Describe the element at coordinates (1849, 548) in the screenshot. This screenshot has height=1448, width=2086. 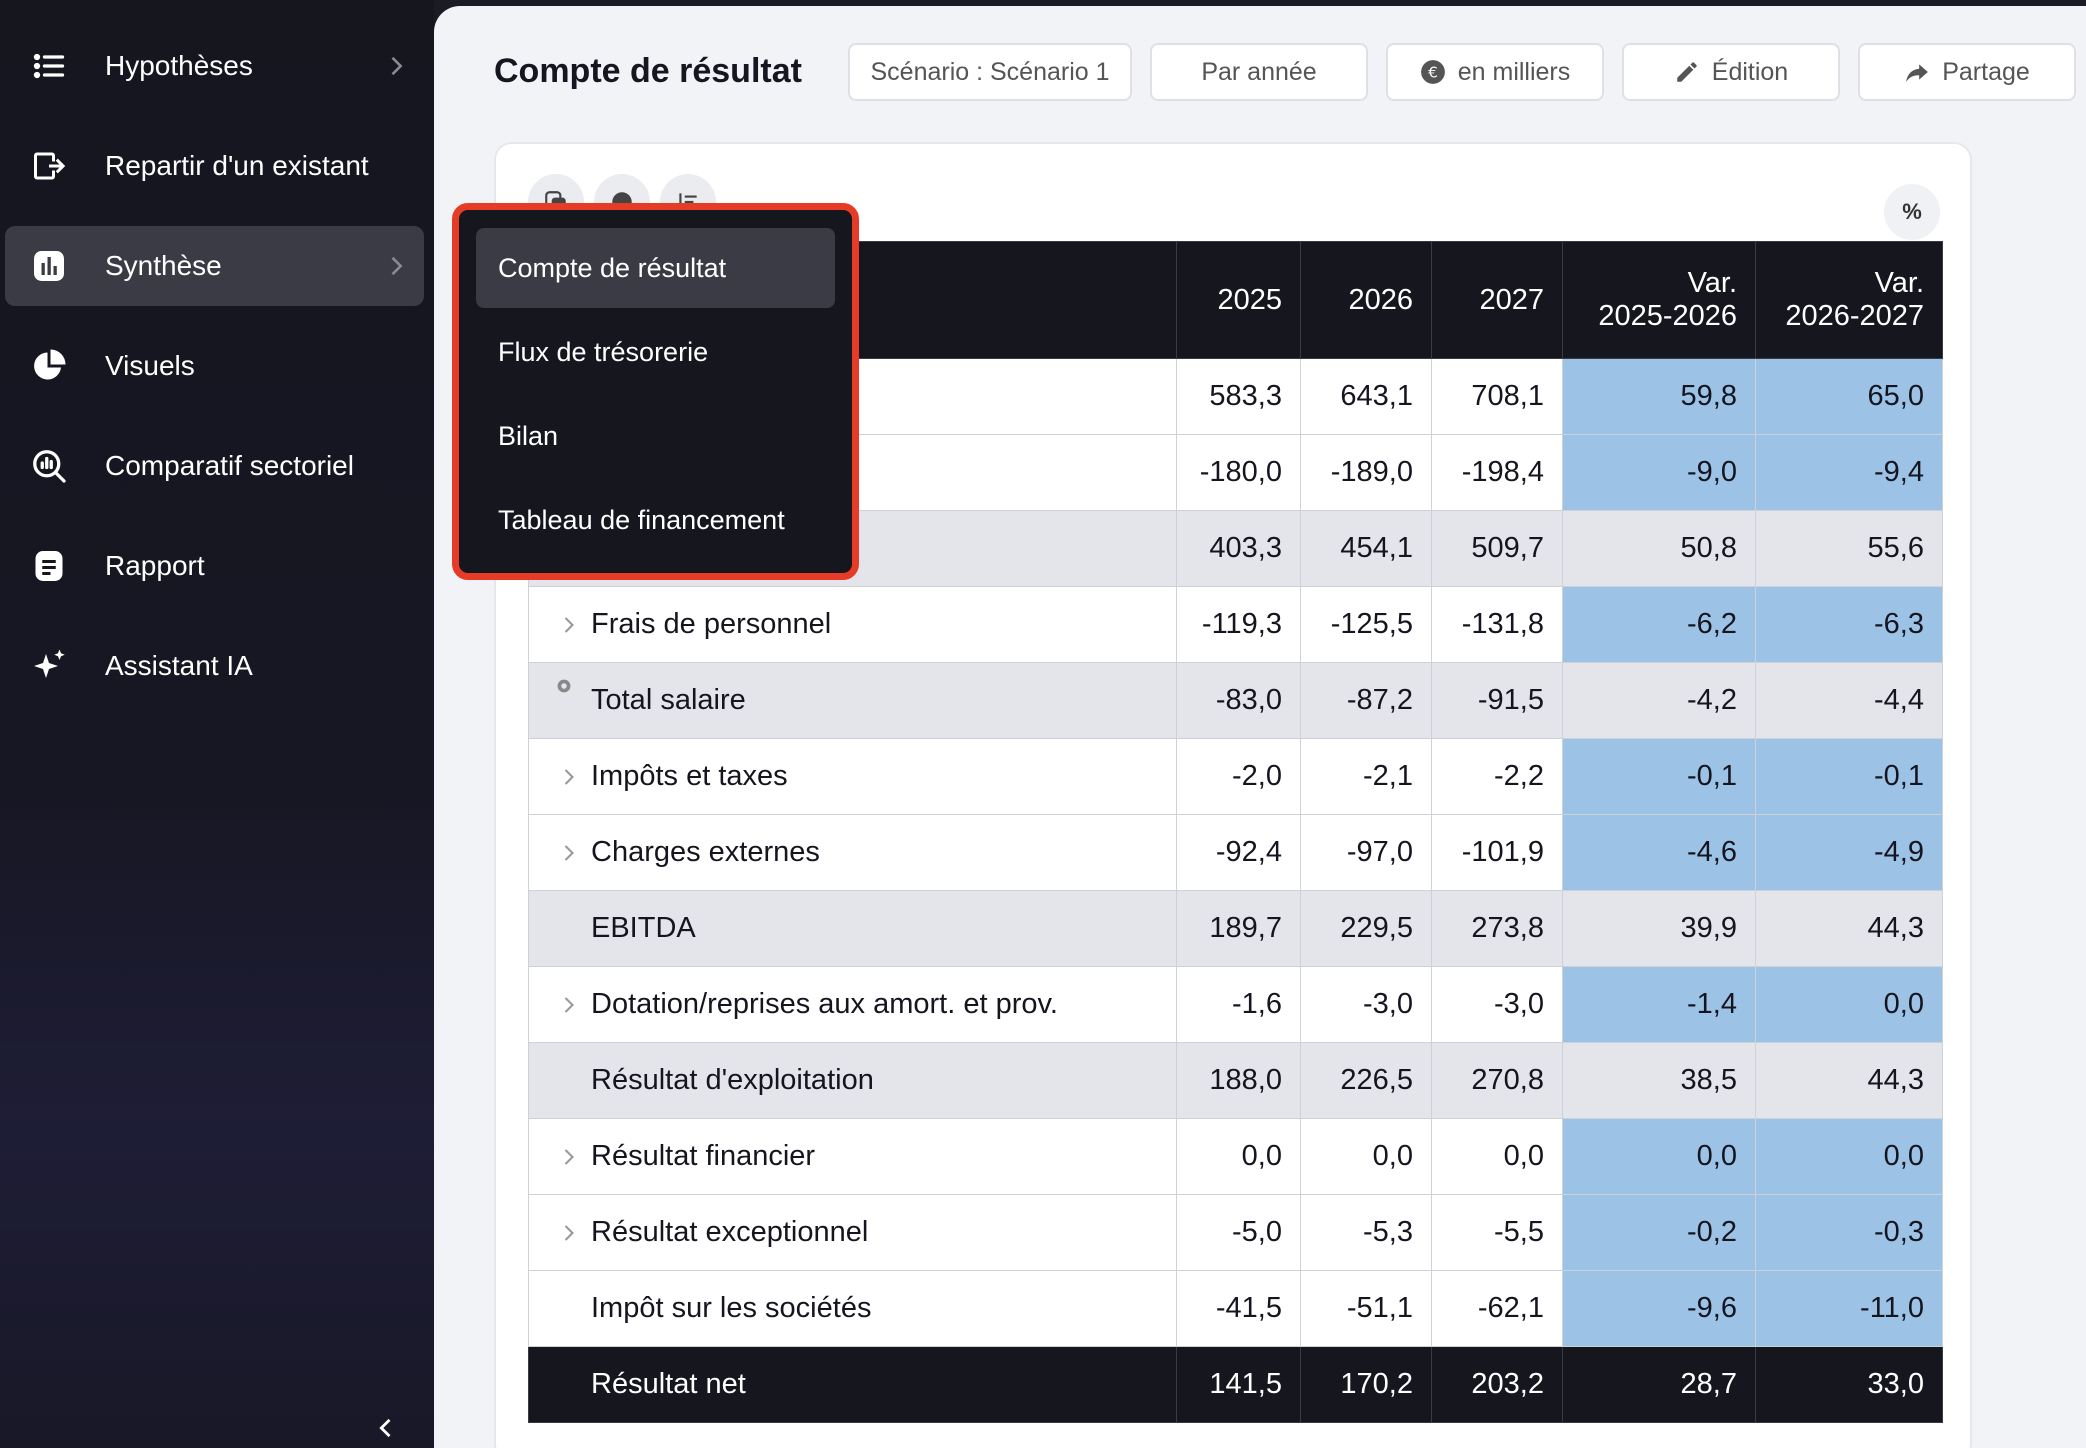
I see `variance-cell: 55,6` at that location.